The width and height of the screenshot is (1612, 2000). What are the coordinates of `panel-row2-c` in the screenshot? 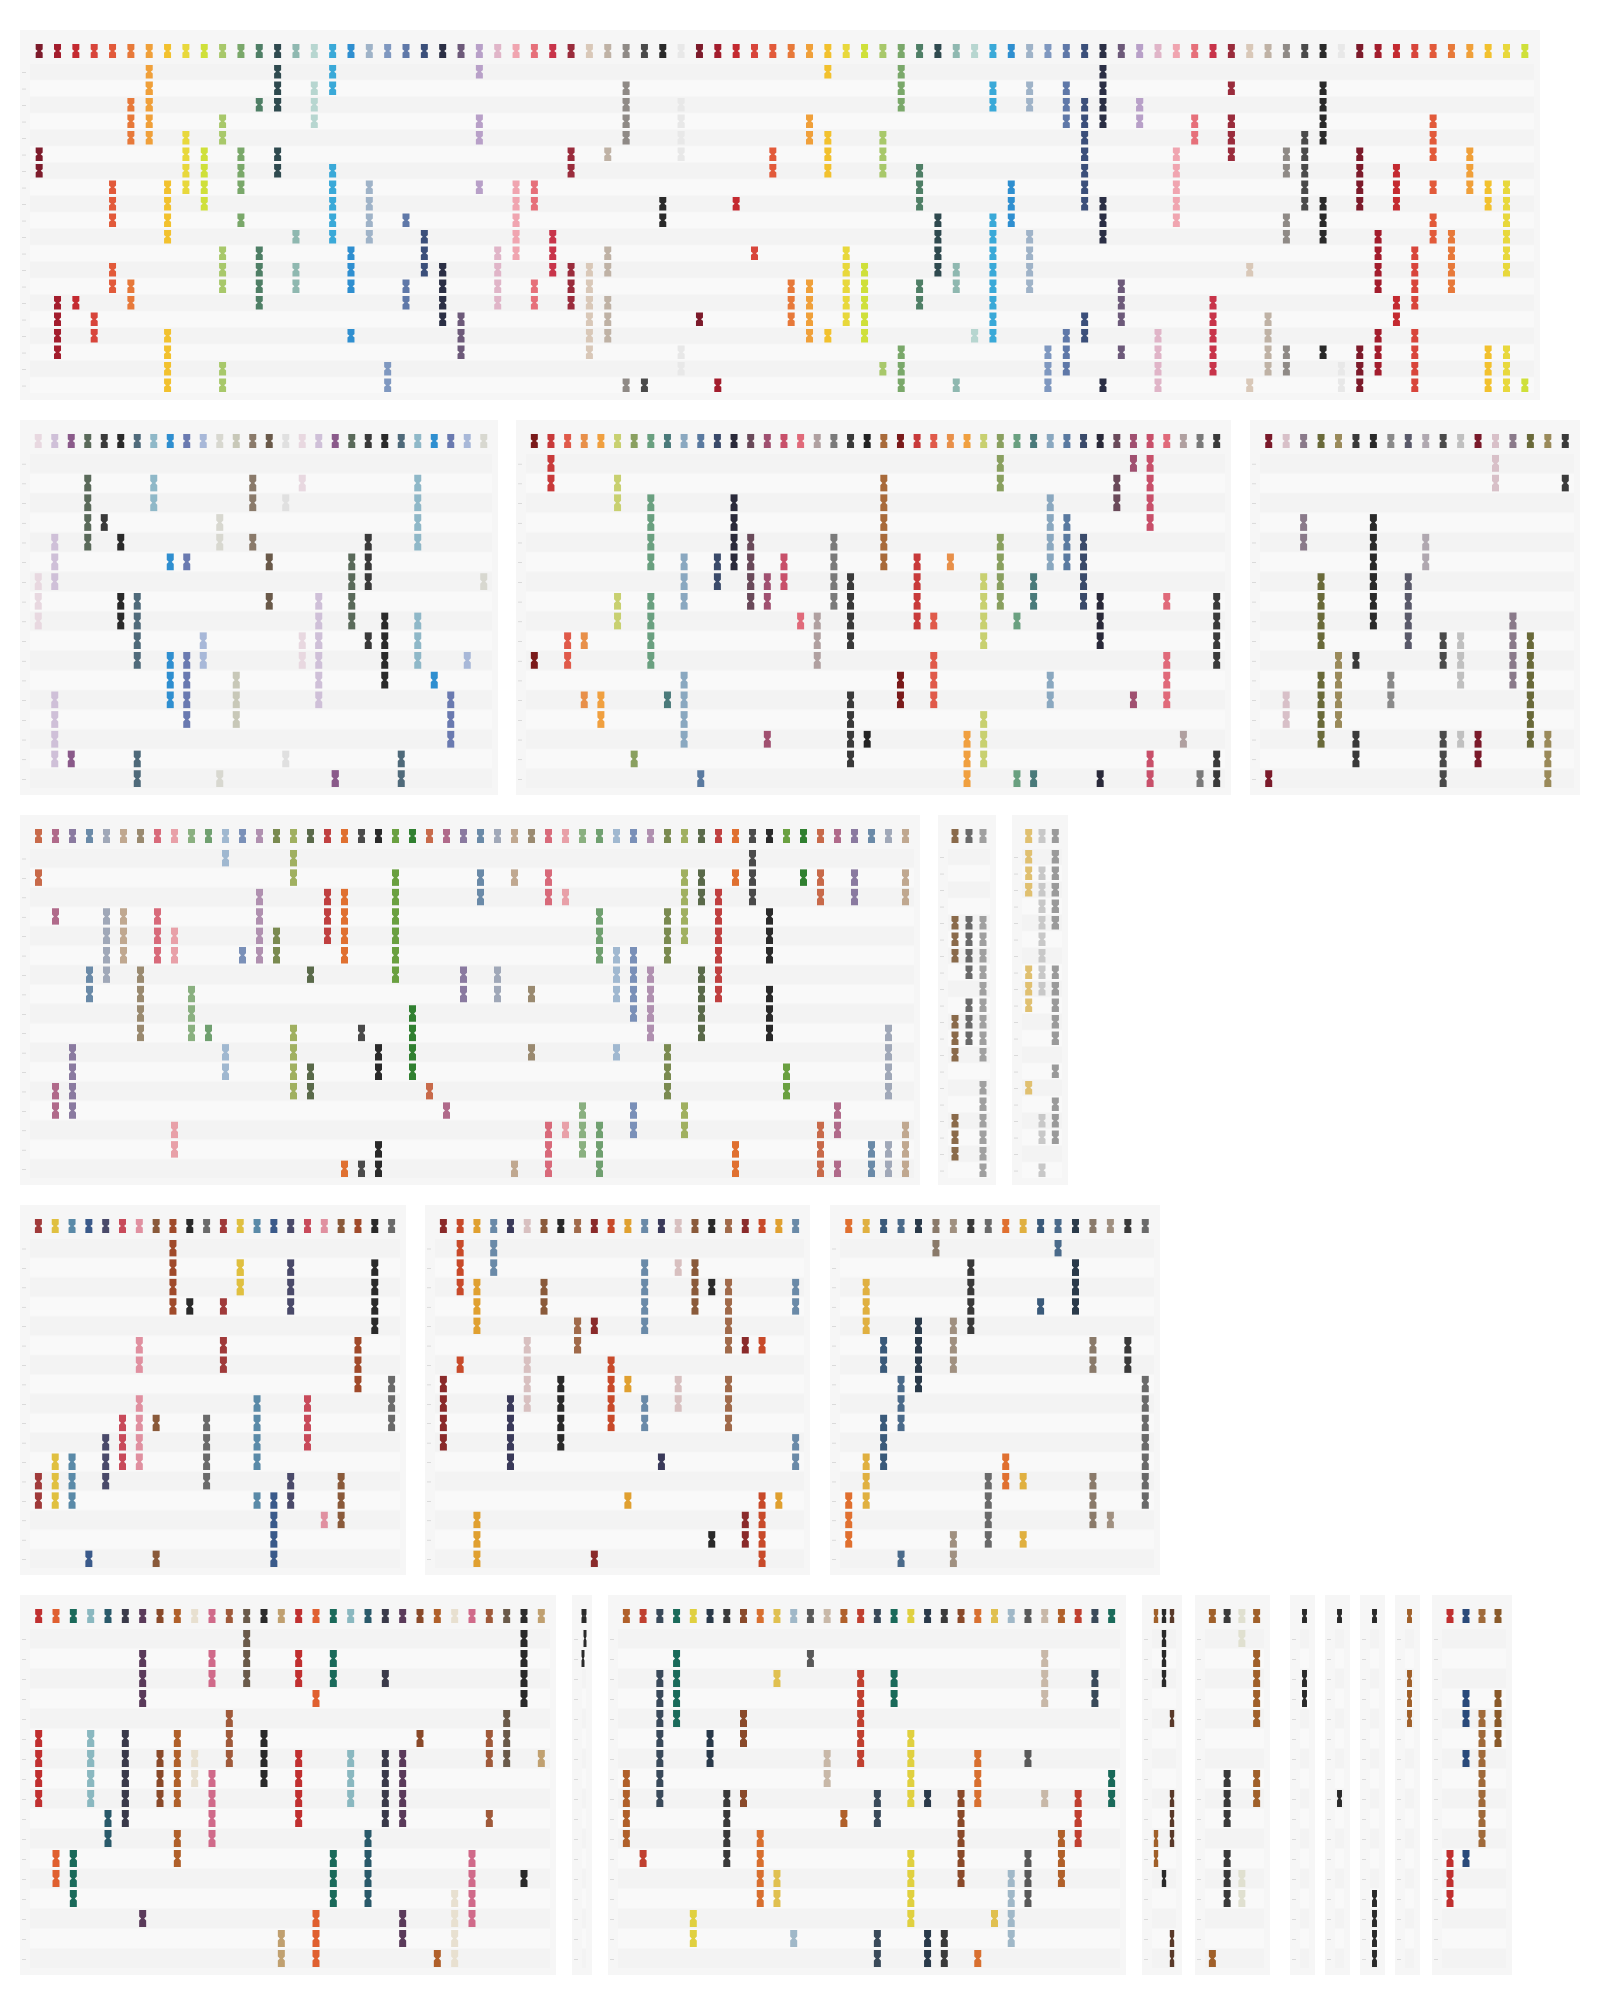 It's located at (1415, 607).